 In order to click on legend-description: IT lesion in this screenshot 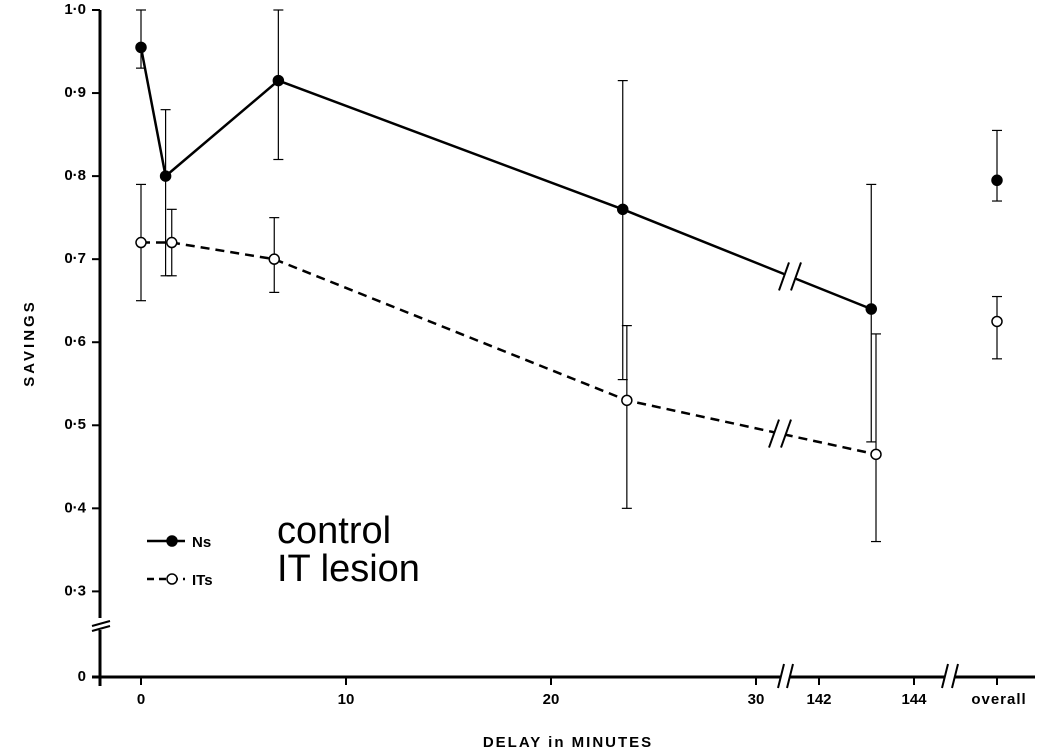, I will do `click(348, 569)`.